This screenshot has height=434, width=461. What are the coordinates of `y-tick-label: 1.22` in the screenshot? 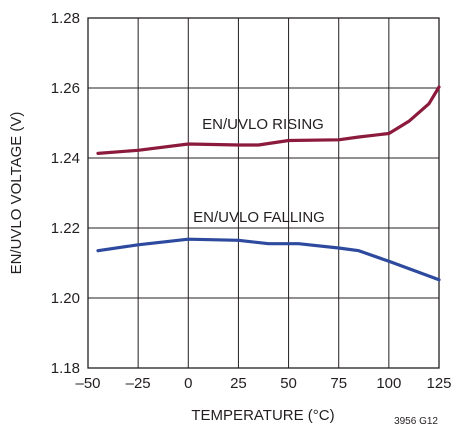 It's located at (65, 228).